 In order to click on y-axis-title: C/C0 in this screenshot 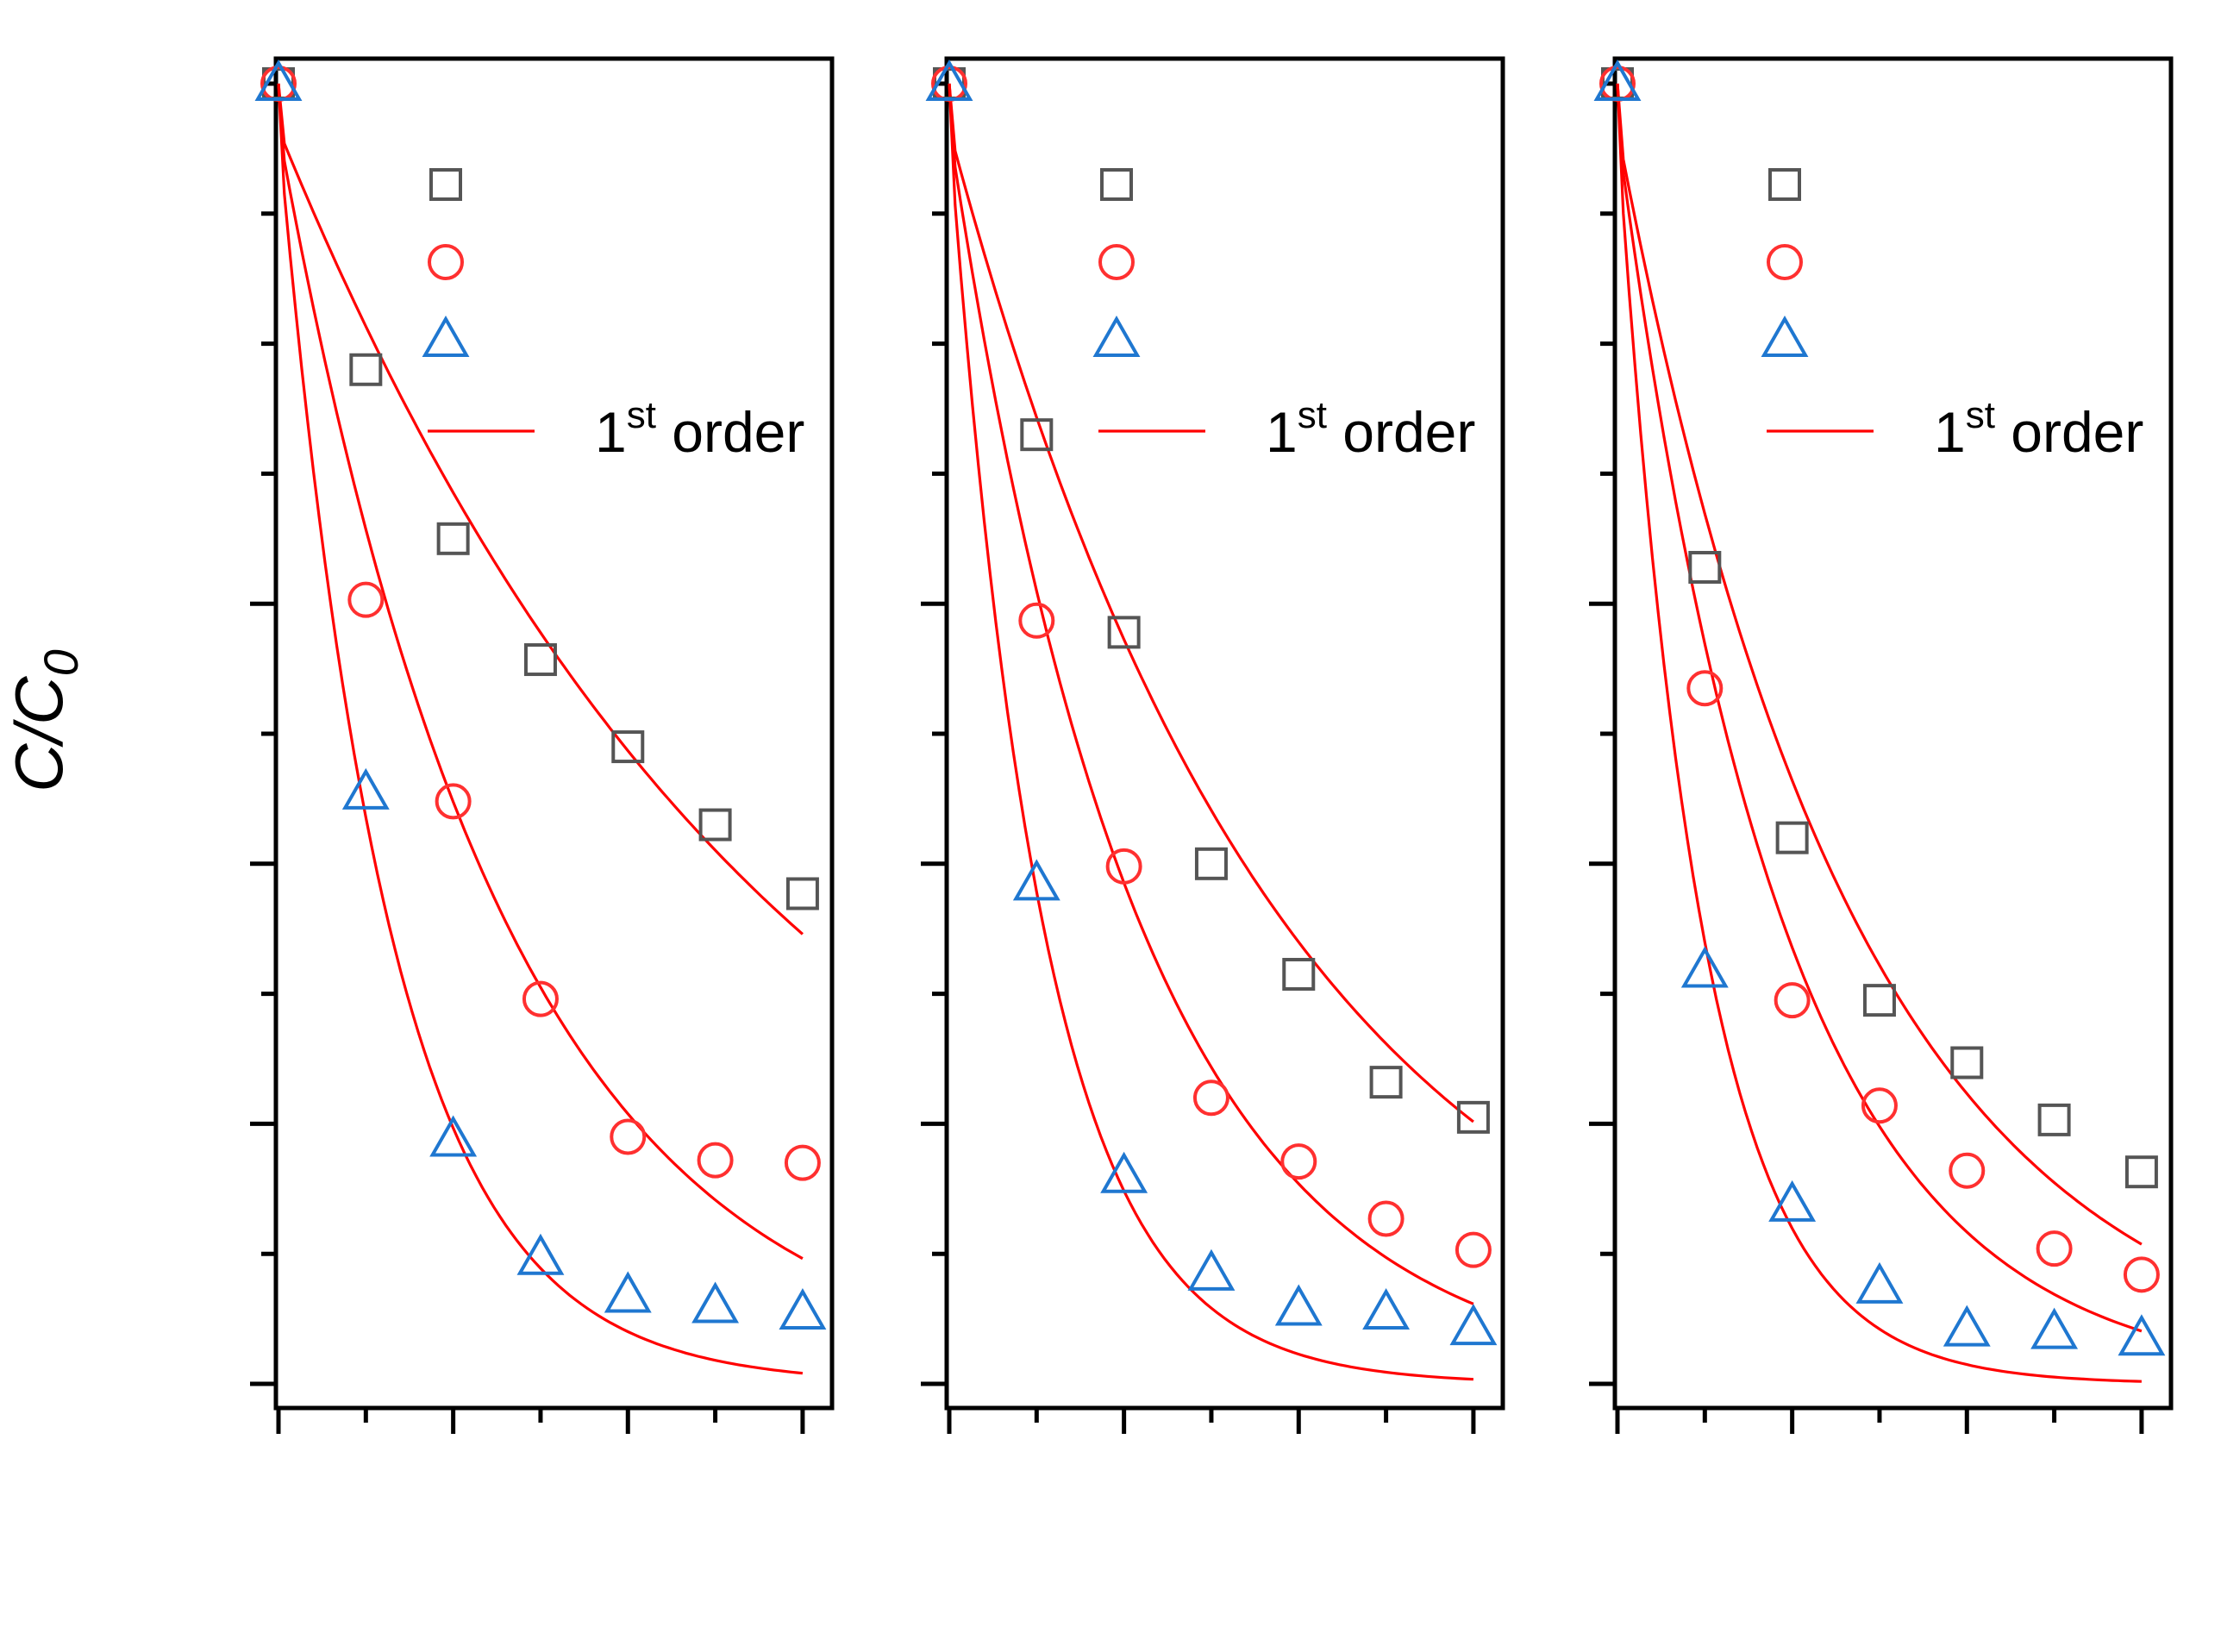, I will do `click(44, 720)`.